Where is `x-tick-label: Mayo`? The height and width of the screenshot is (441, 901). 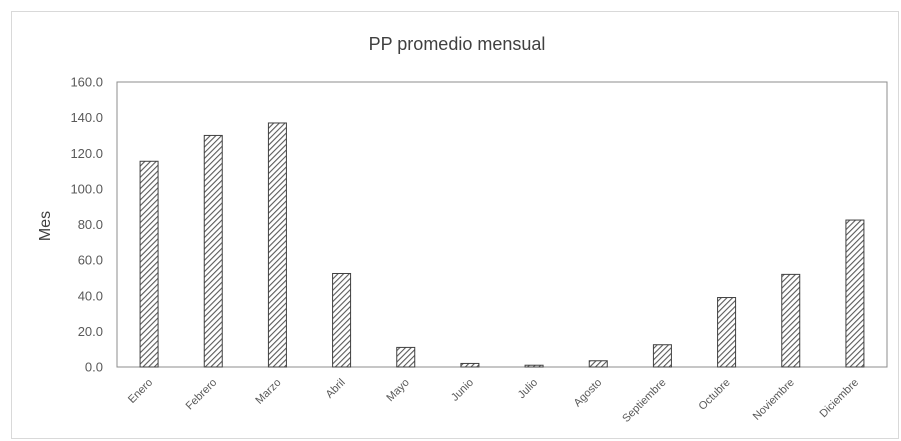
x-tick-label: Mayo is located at coordinates (398, 391).